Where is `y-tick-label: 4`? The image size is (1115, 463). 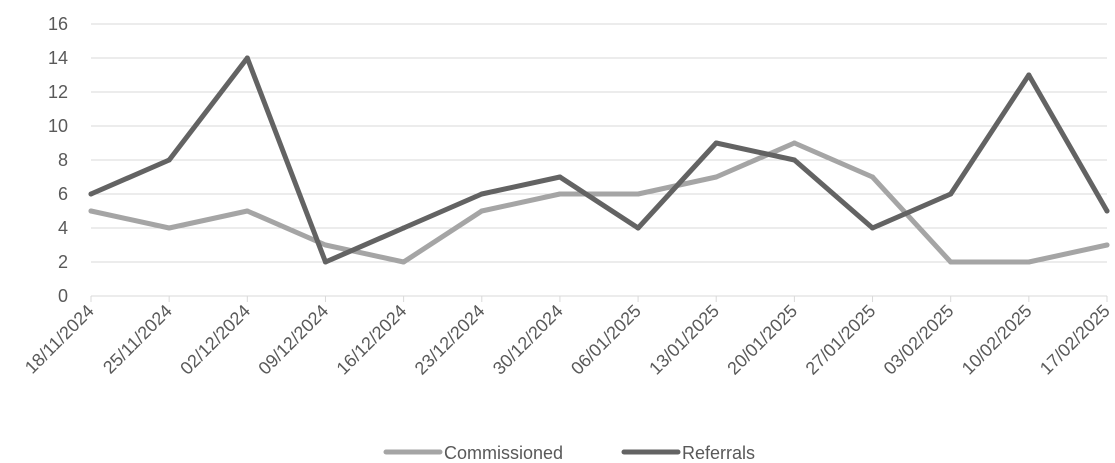 y-tick-label: 4 is located at coordinates (63, 228).